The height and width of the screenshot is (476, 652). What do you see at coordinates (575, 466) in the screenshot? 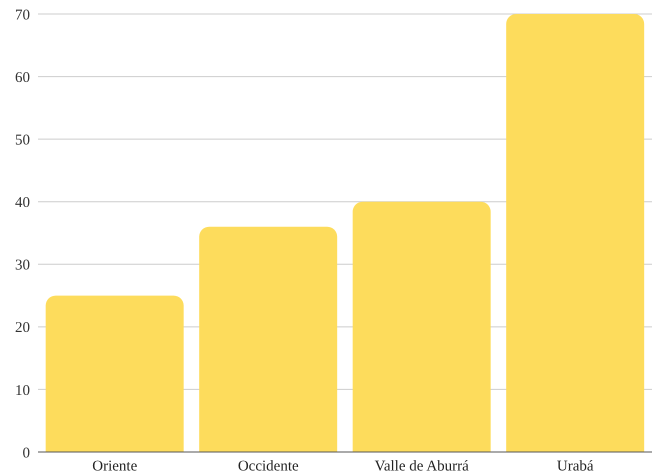
I see `x-tick-label: Urabá` at bounding box center [575, 466].